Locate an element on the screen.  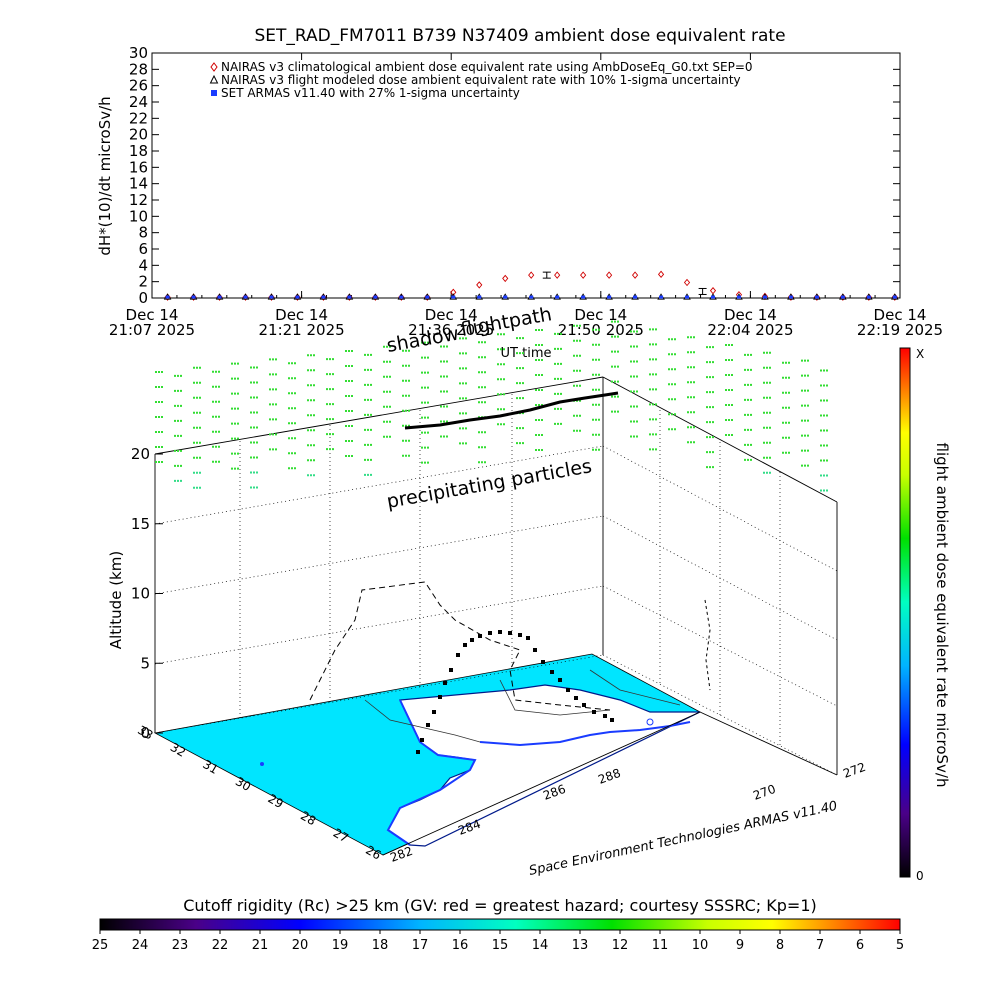
y-tick-label: 6 is located at coordinates (143, 249).